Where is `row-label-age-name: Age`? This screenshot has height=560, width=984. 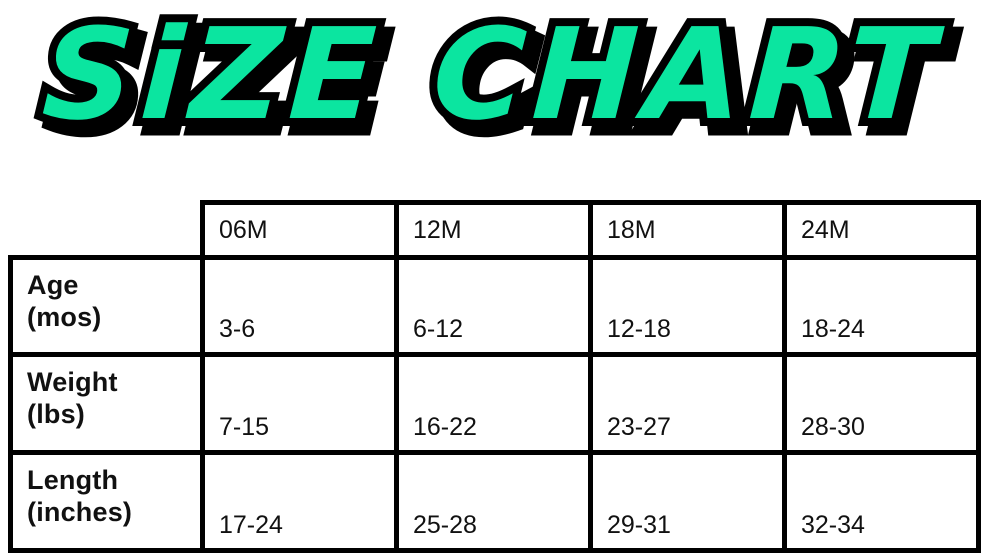 row-label-age-name: Age is located at coordinates (53, 284).